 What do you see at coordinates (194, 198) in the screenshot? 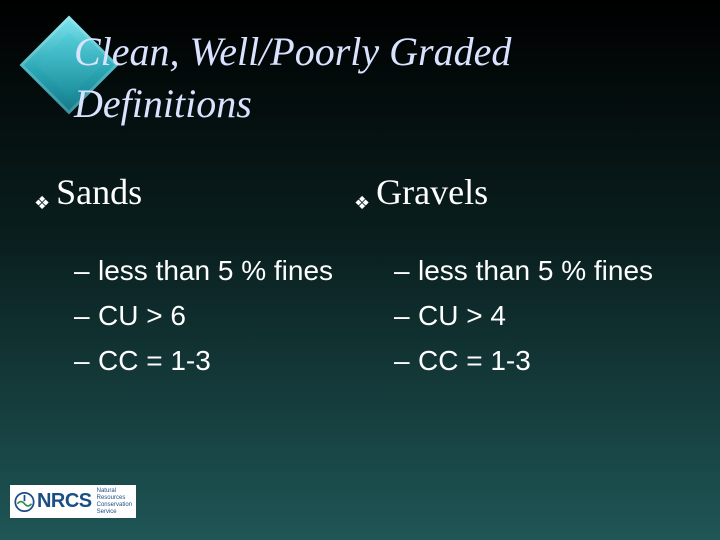
I see `sands-heading-row: ❖ Sands` at bounding box center [194, 198].